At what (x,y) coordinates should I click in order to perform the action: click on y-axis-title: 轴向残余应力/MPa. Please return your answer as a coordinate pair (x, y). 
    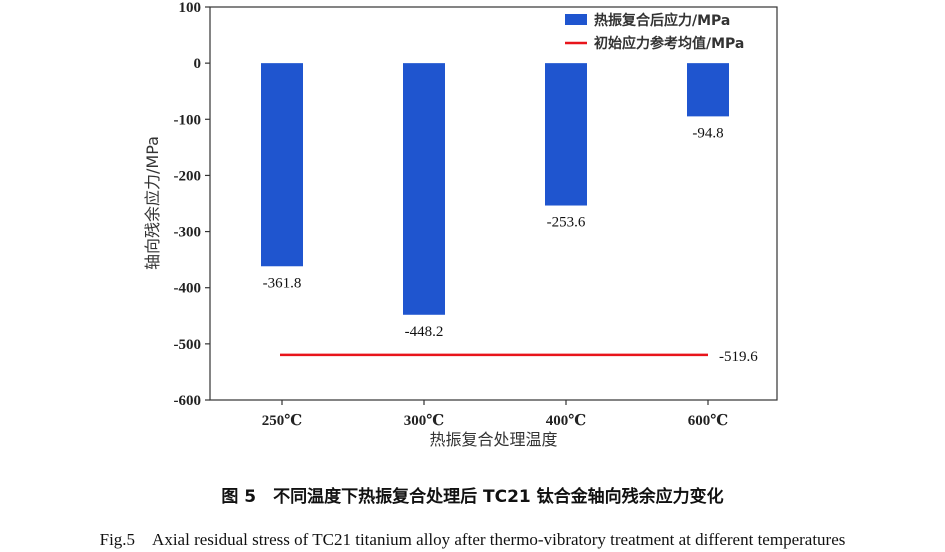
    Looking at the image, I should click on (152, 203).